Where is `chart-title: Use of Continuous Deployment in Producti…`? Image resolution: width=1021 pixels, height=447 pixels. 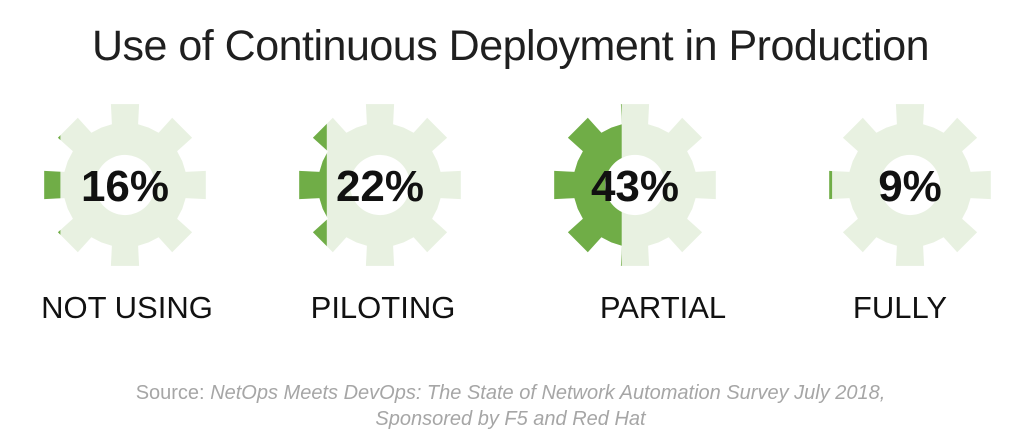 chart-title: Use of Continuous Deployment in Producti… is located at coordinates (510, 46).